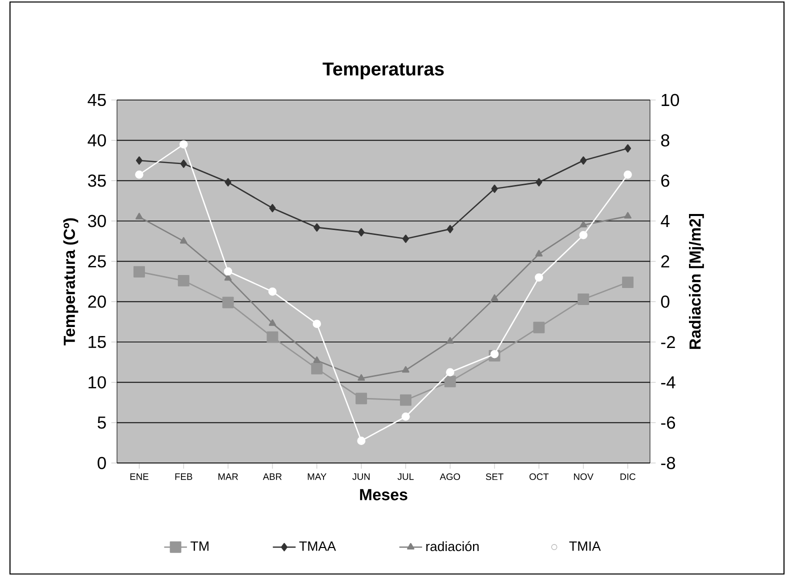 The height and width of the screenshot is (576, 794). What do you see at coordinates (97, 221) in the screenshot?
I see `y-tick-label: 30` at bounding box center [97, 221].